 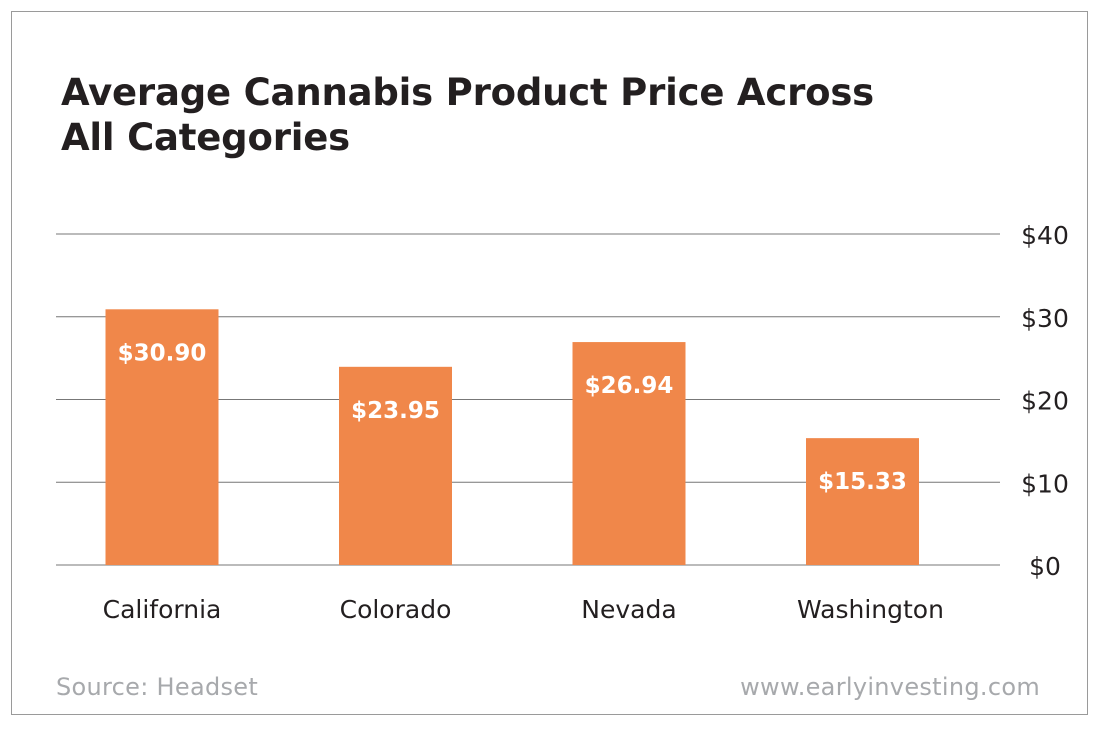 What do you see at coordinates (157, 687) in the screenshot?
I see `source-note: Source: Headset` at bounding box center [157, 687].